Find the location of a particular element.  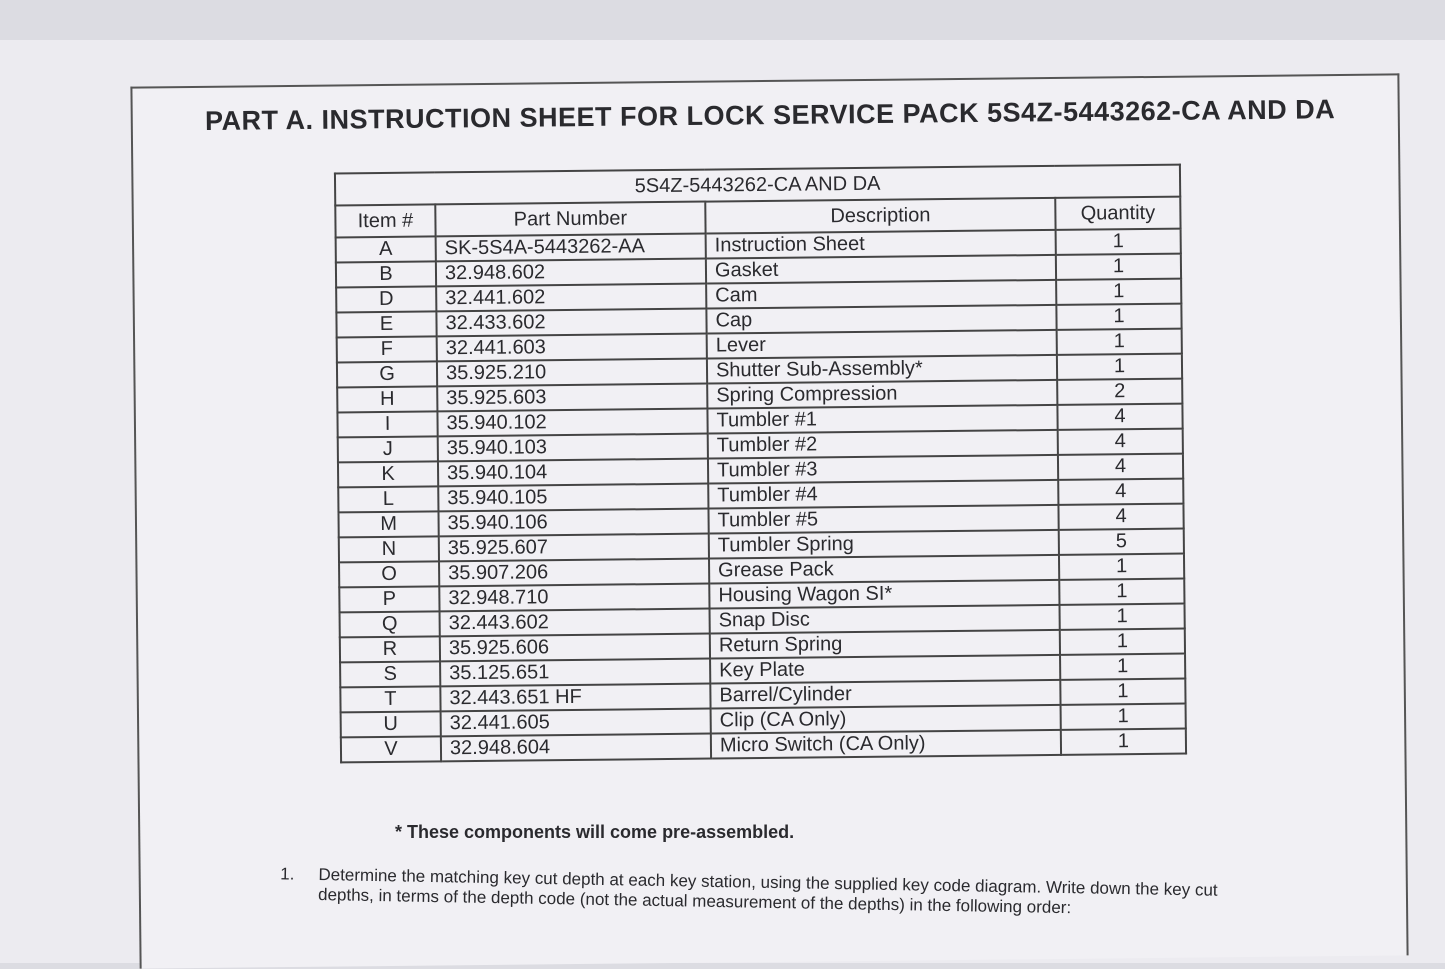

item-cell: J is located at coordinates (387, 449).